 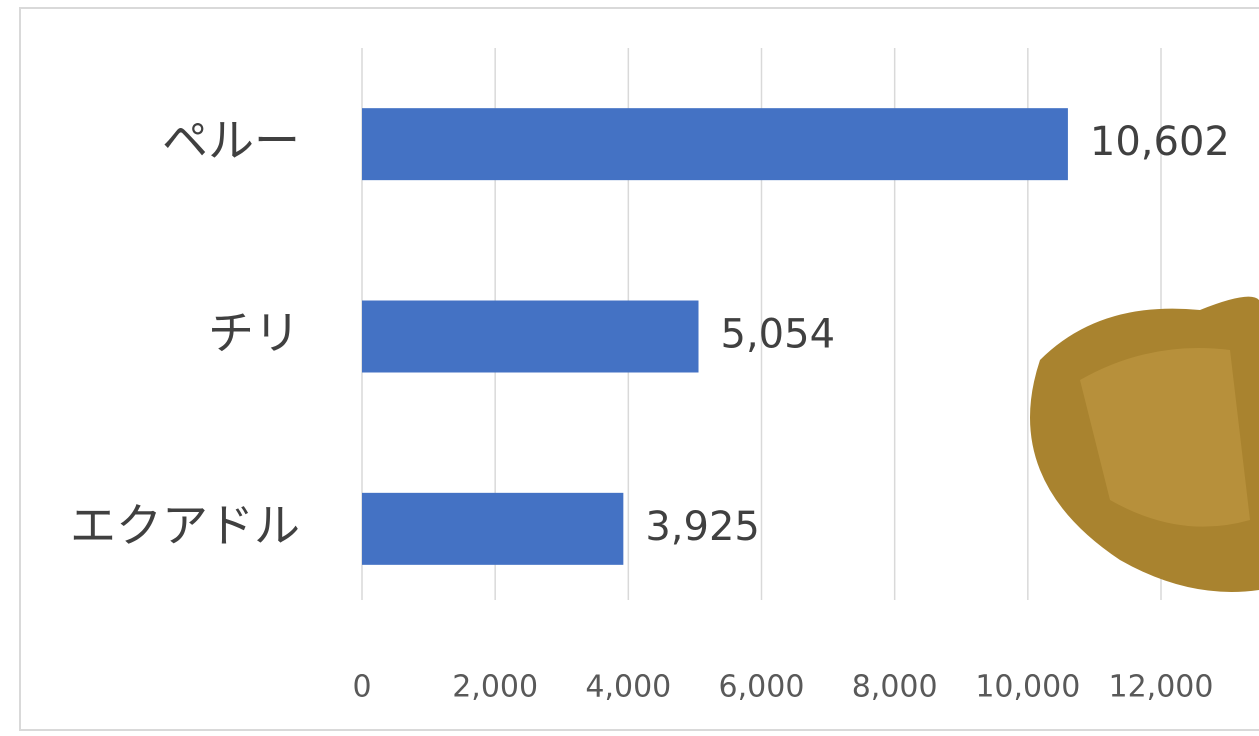 What do you see at coordinates (1165, 437) in the screenshot?
I see `powder-highlight` at bounding box center [1165, 437].